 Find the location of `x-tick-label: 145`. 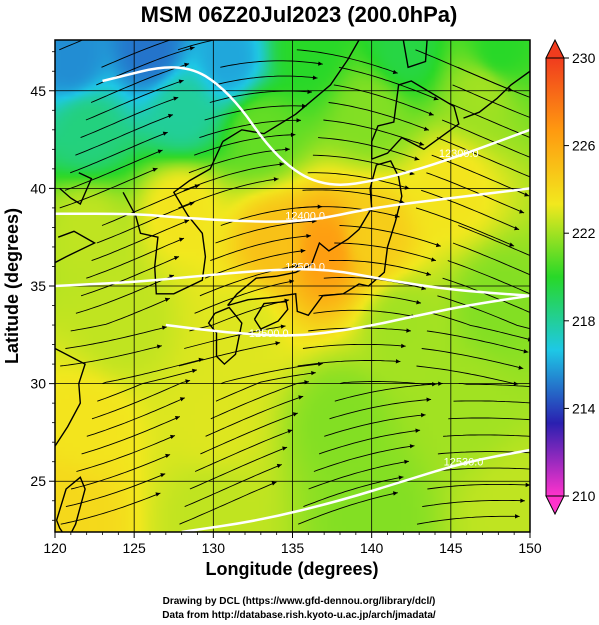

x-tick-label: 145 is located at coordinates (451, 548).